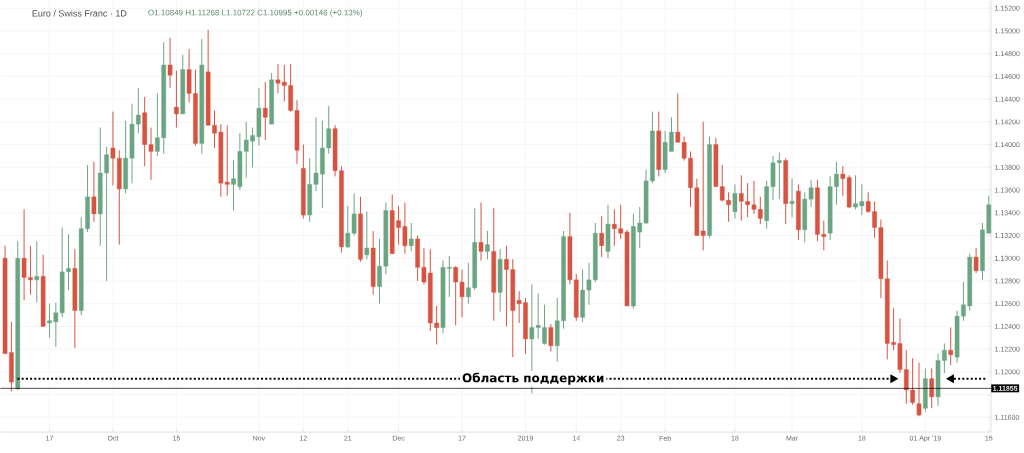  I want to click on ref-line-label: Область поддержки, so click(533, 378).